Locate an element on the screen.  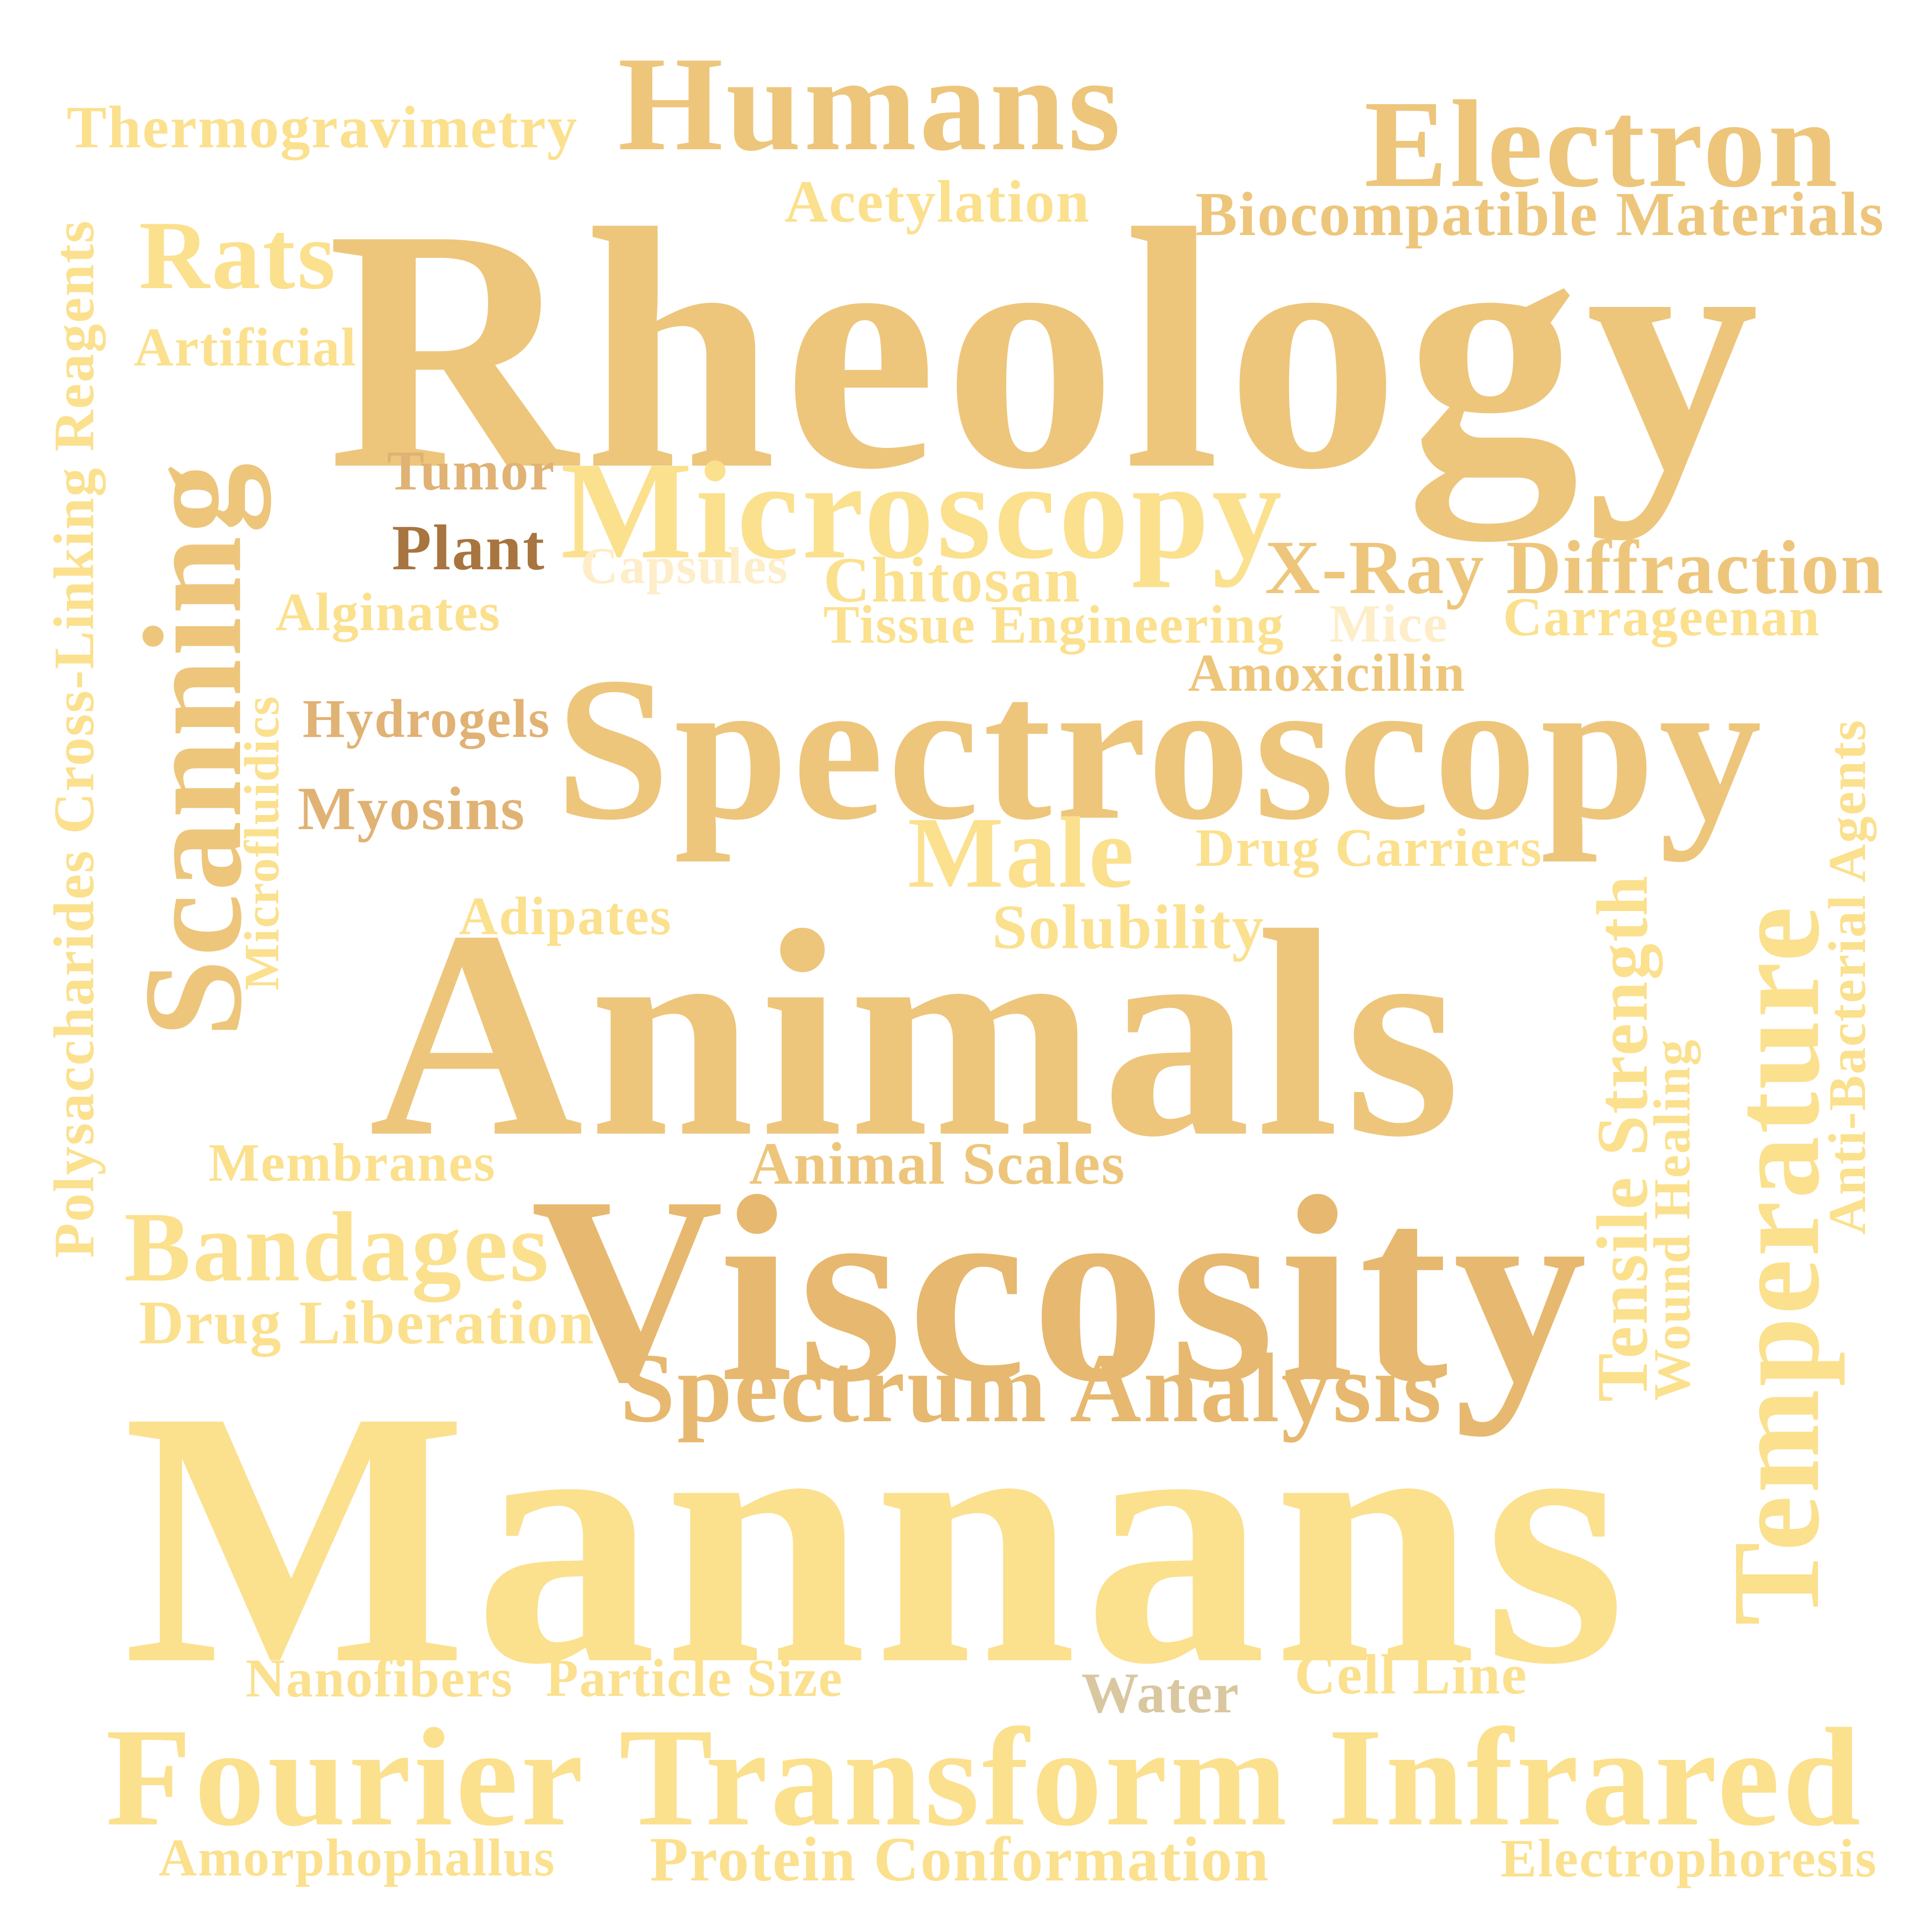
word-plant: Plant is located at coordinates (469, 548).